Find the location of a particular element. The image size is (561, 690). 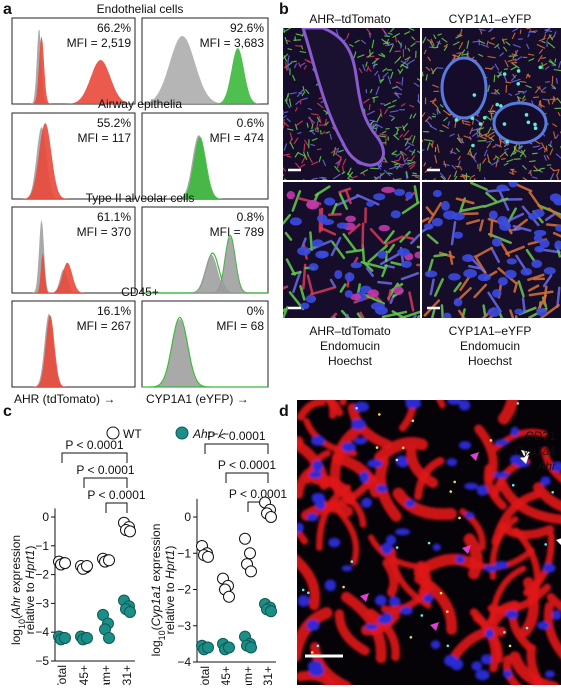

vessel is located at coordinates (509, 390).